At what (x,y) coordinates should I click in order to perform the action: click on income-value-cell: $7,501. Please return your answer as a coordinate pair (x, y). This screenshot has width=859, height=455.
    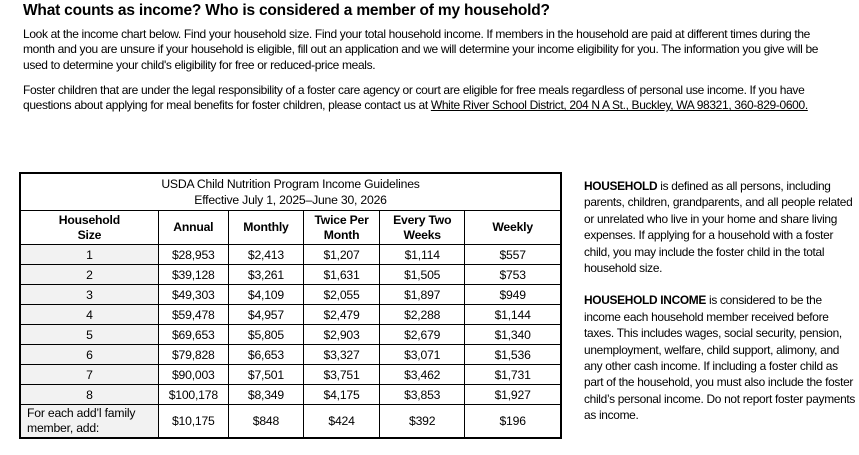
    Looking at the image, I should click on (266, 374).